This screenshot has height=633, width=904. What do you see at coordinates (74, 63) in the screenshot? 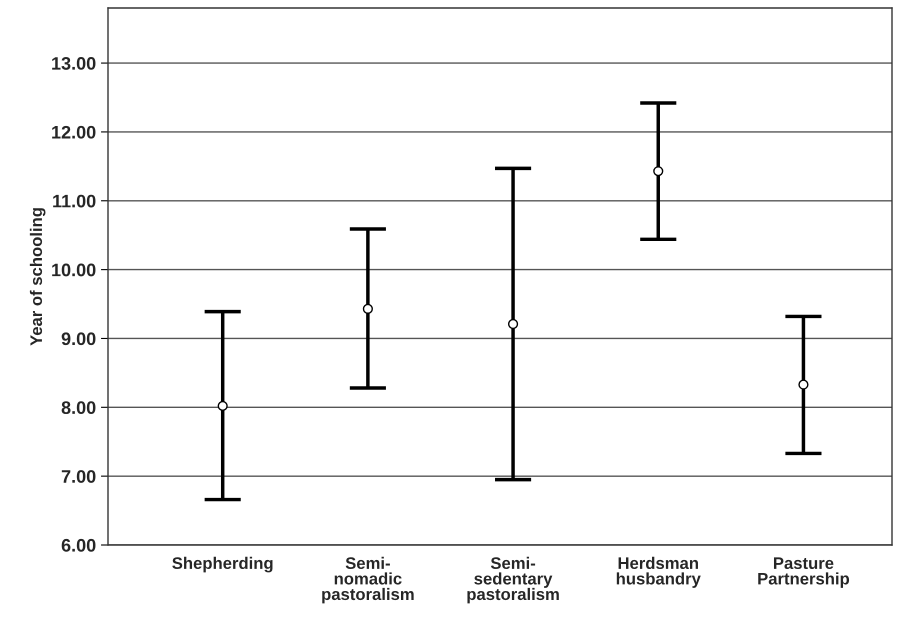
I see `y-tick-label: 13.00` at bounding box center [74, 63].